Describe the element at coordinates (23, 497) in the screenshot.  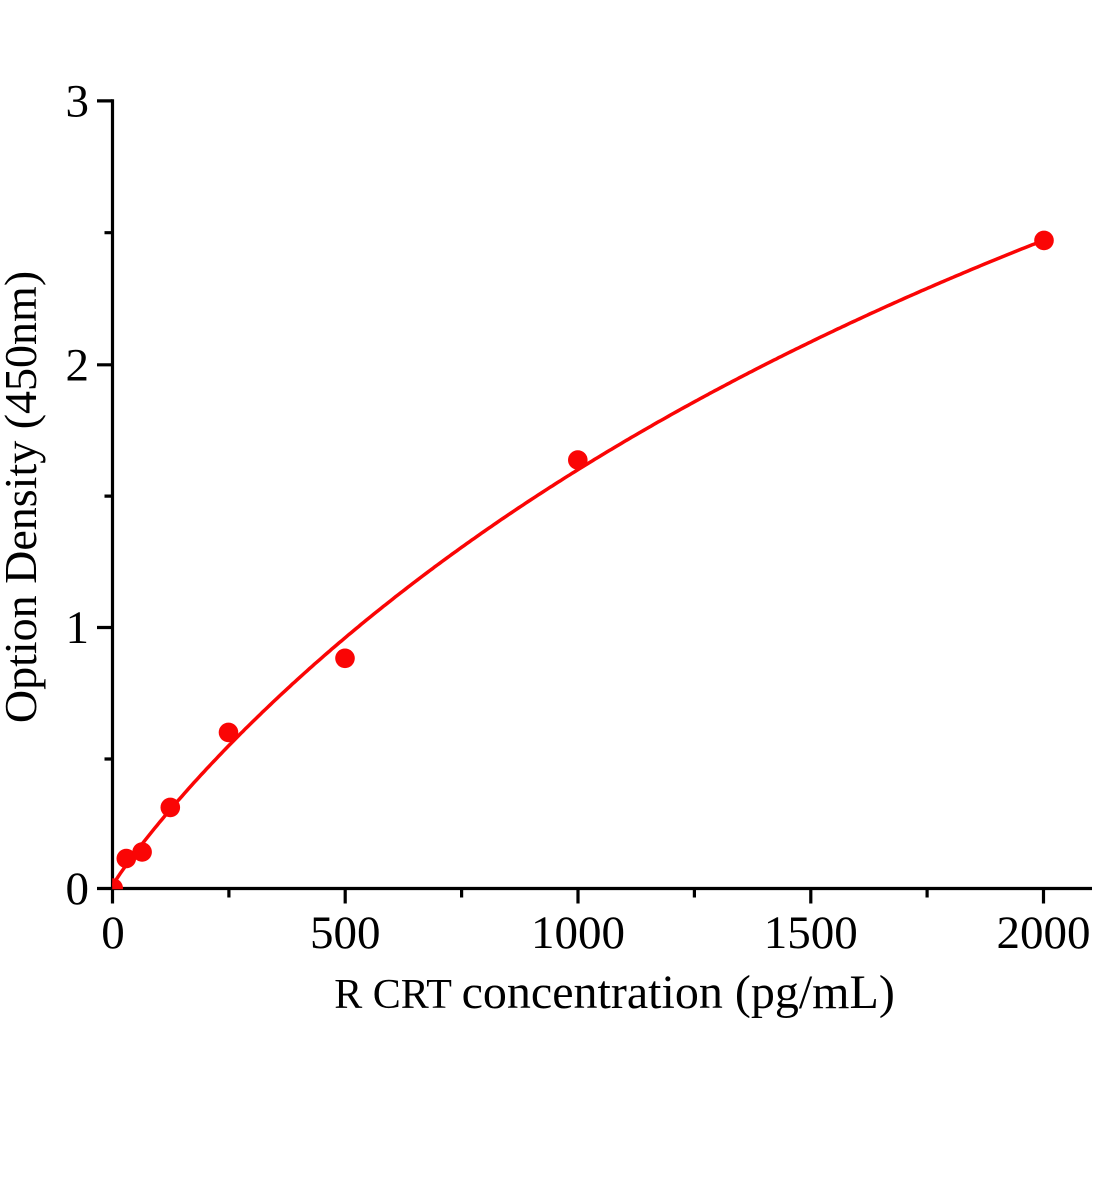
I see `svg-text: Option Density (450nm)` at that location.